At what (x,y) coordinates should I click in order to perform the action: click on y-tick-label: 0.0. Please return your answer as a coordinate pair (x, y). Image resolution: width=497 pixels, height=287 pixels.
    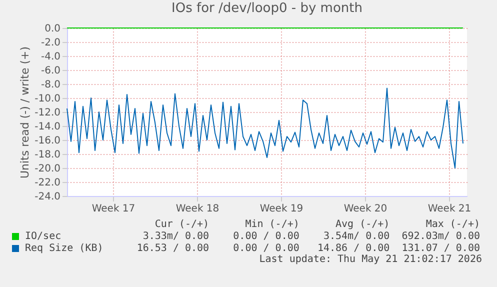
    Looking at the image, I should click on (52, 29).